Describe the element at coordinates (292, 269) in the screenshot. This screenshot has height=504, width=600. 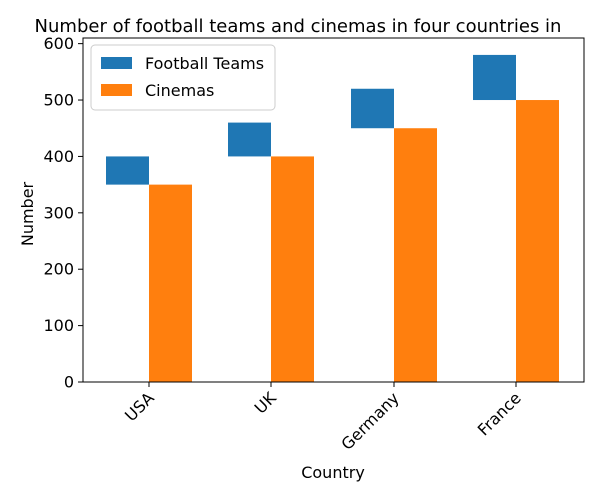
I see `bar-cinemas-uk` at that location.